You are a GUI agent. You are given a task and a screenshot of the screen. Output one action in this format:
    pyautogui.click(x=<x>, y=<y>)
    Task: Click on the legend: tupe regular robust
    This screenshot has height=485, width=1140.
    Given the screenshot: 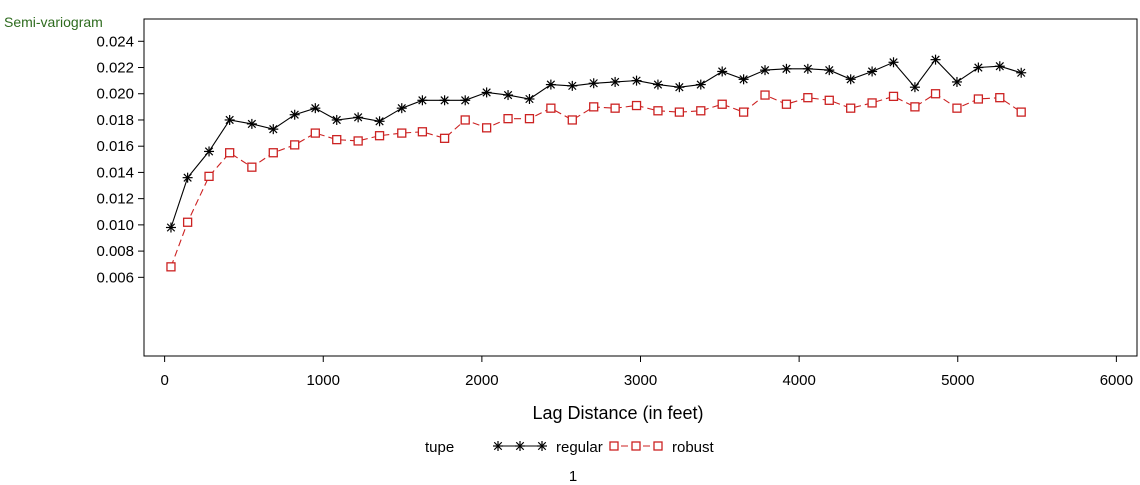 What is the action you would take?
    pyautogui.click(x=570, y=447)
    